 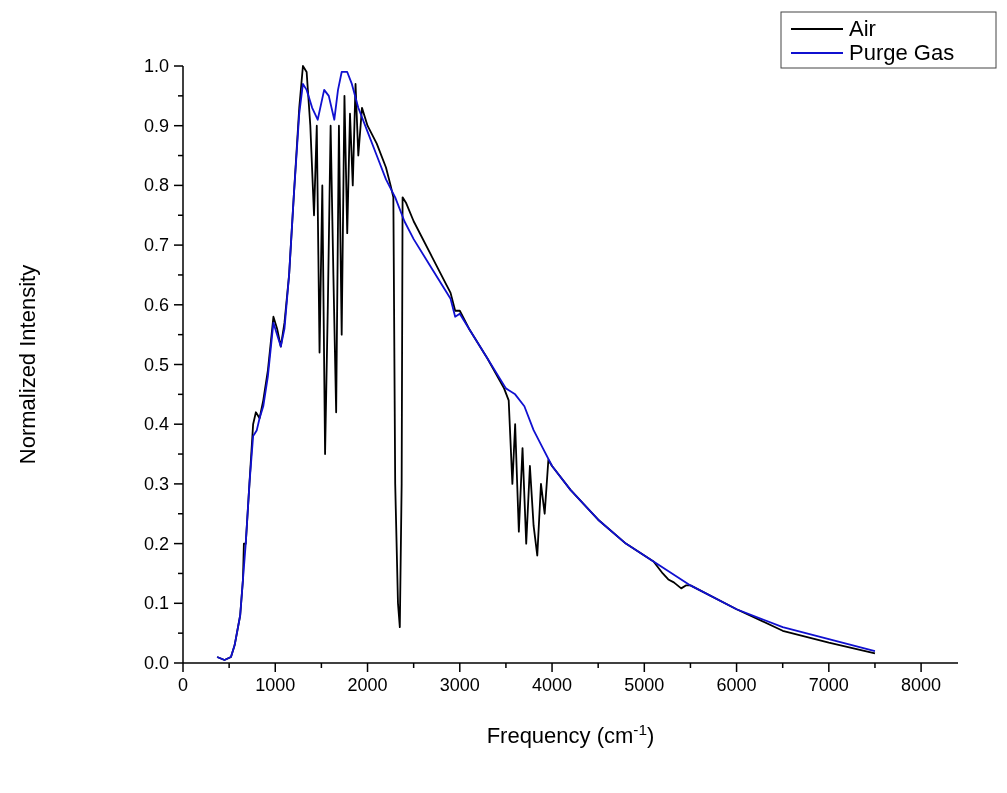 What do you see at coordinates (862, 28) in the screenshot?
I see `legend-label: Air` at bounding box center [862, 28].